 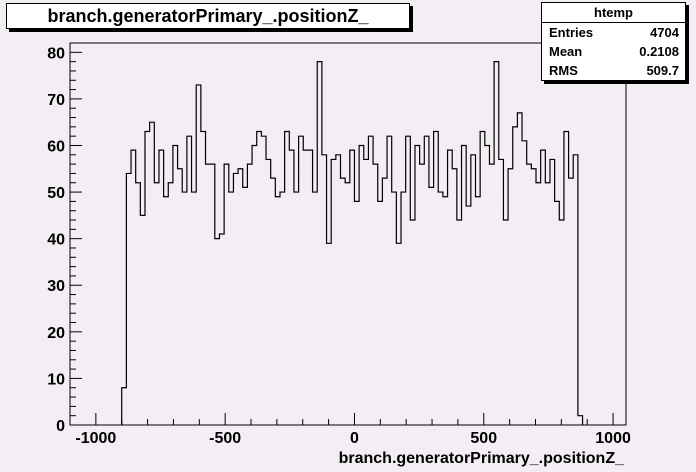 I want to click on stats-row-entries: Entries 4704, so click(x=613, y=32).